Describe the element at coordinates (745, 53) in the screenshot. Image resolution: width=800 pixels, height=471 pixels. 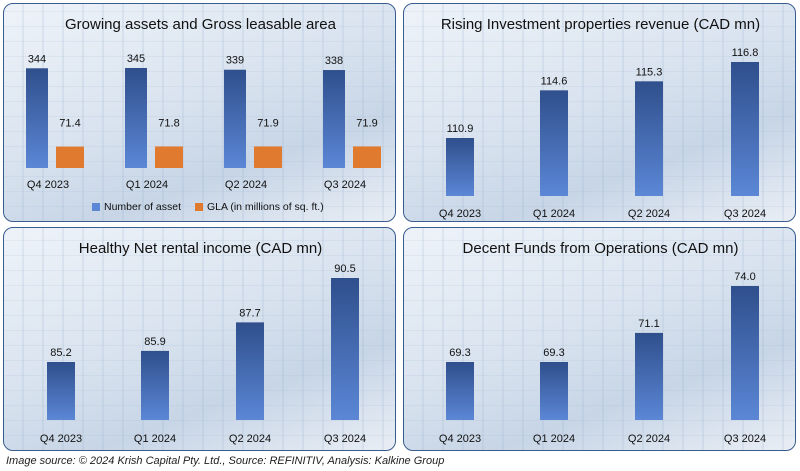
I see `data-label: 116.8` at that location.